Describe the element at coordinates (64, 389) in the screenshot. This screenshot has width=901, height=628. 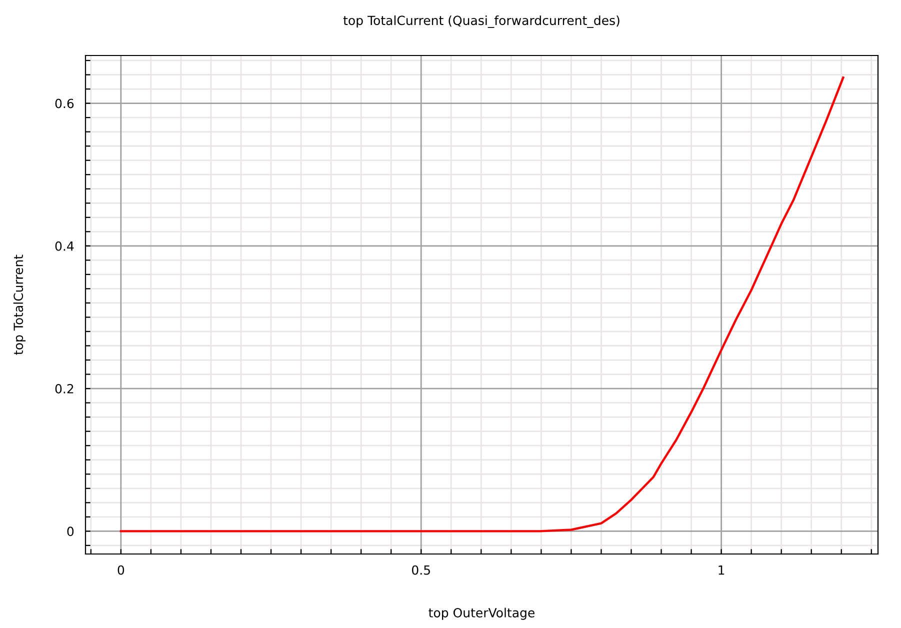
I see `y-tick-label: 0.2` at that location.